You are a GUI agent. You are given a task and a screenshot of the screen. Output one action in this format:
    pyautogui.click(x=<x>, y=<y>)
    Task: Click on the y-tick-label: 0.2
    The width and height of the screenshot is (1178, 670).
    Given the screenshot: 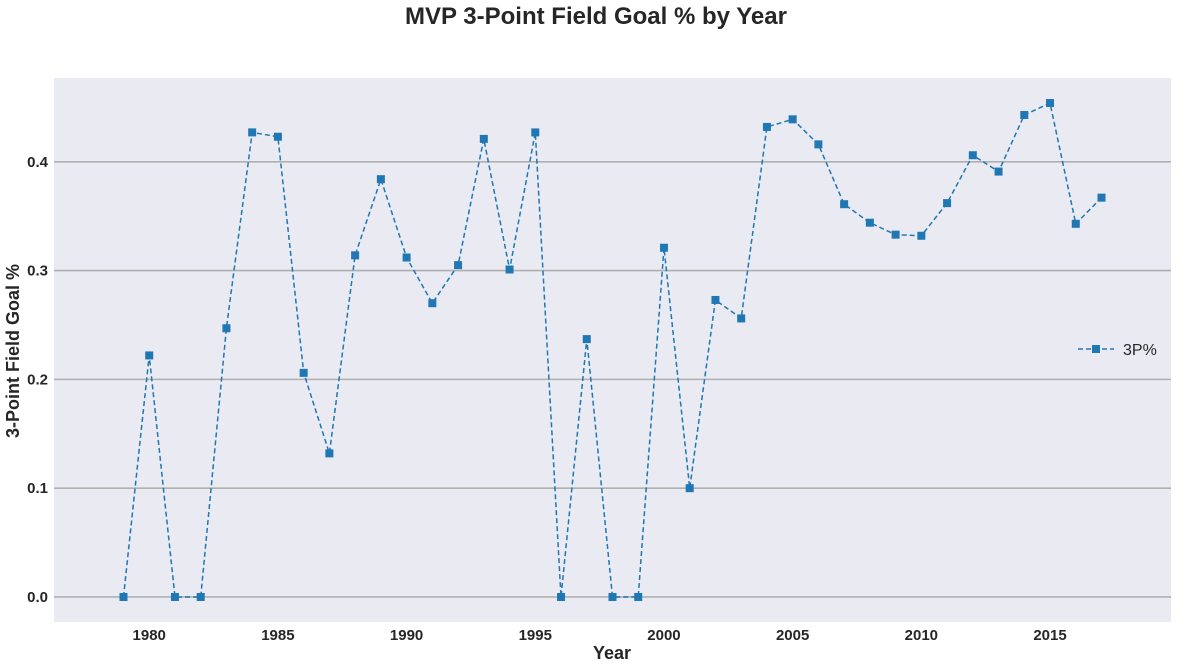 What is the action you would take?
    pyautogui.click(x=37, y=379)
    